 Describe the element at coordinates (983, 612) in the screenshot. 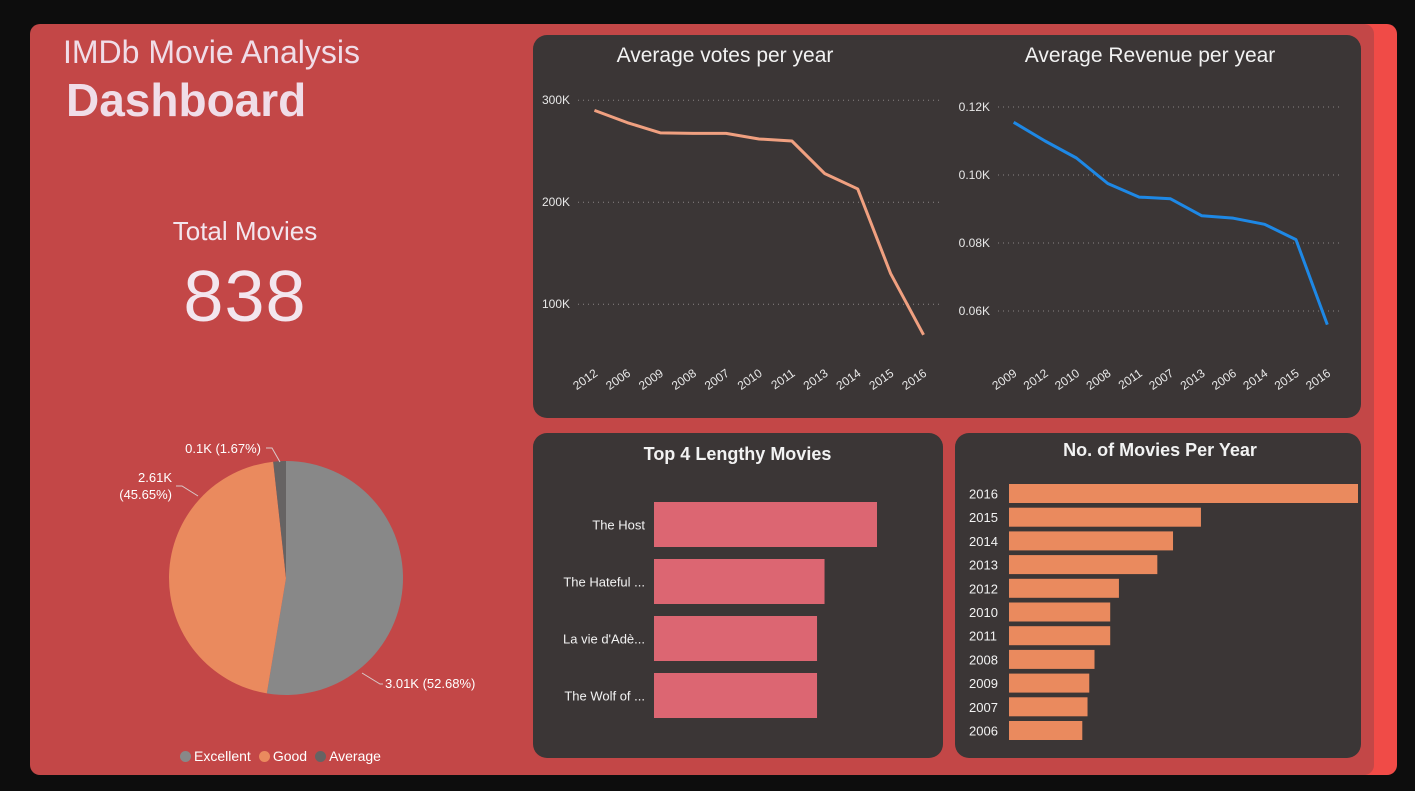

I see `category-label: 2010` at that location.